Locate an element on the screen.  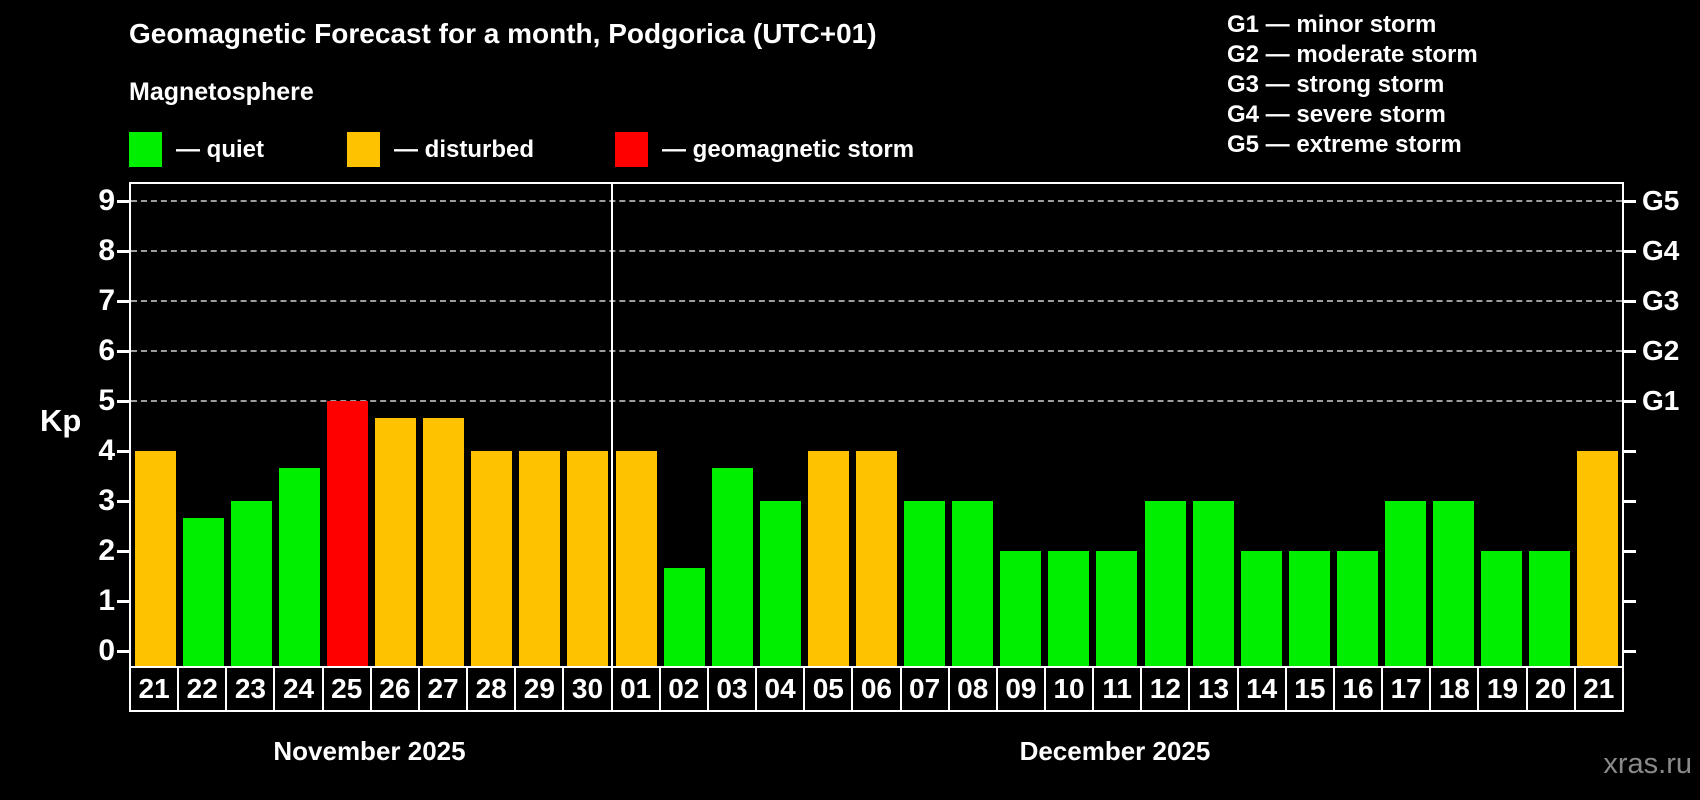
g-legend-line: G1 — minor storm is located at coordinates (1332, 24).